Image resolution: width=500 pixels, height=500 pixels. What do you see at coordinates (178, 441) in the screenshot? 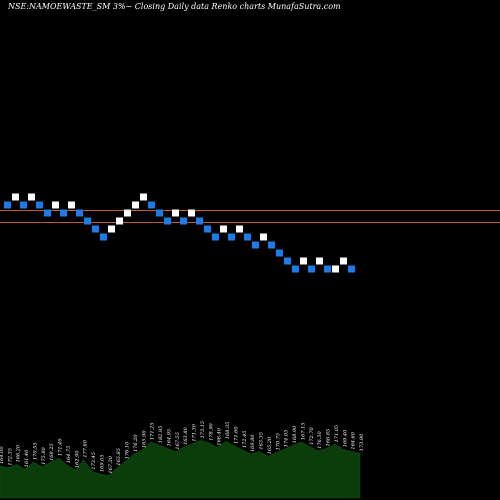
I see `volume-label-21: 167.55` at bounding box center [178, 441].